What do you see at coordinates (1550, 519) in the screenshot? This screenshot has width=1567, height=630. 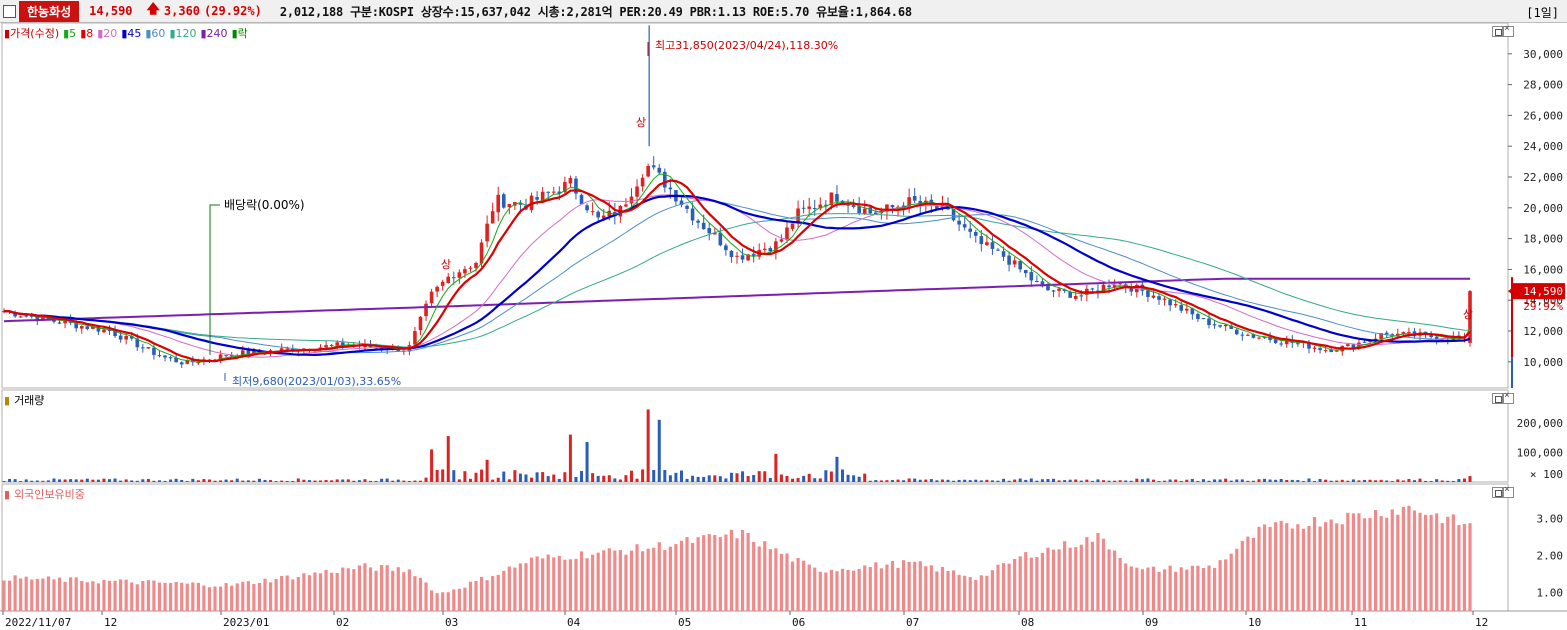 I see `foreign-tick-label: 3.00` at bounding box center [1550, 519].